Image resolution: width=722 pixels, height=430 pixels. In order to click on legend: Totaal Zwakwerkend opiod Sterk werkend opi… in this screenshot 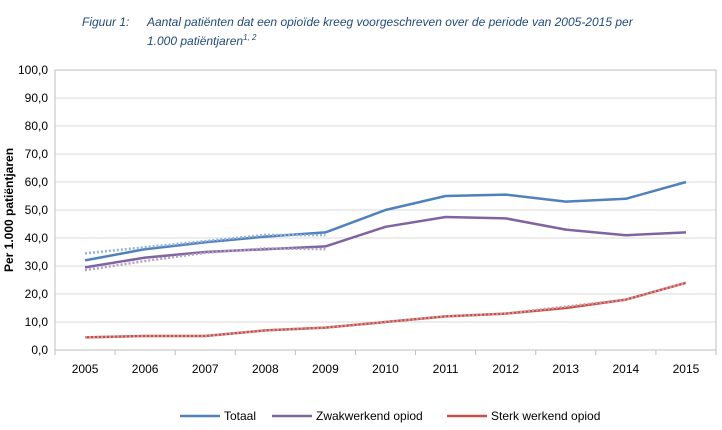, I will do `click(390, 416)`.